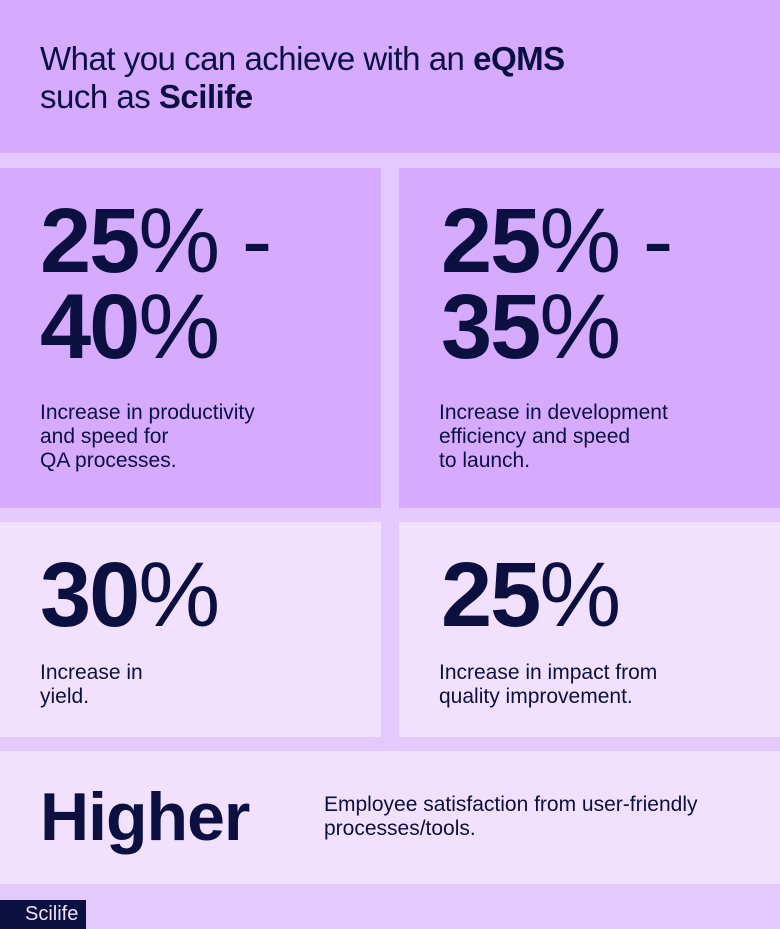  Describe the element at coordinates (205, 96) in the screenshot. I see `title-bold-scilife: Scilife` at that location.